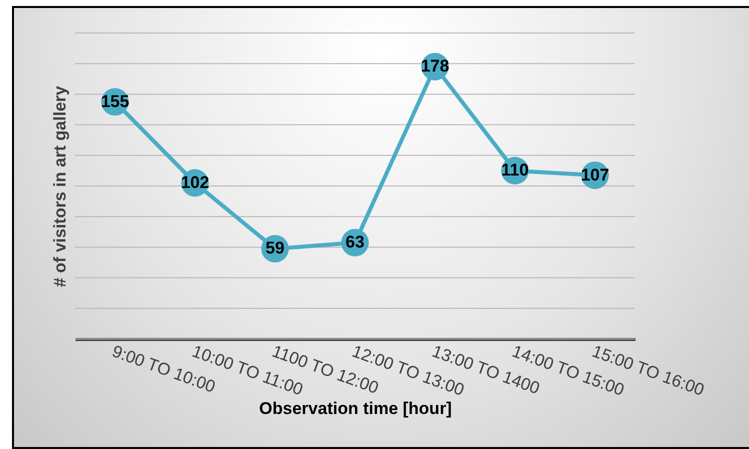 Image resolution: width=749 pixels, height=449 pixels. What do you see at coordinates (115, 101) in the screenshot?
I see `data-label: 155` at bounding box center [115, 101].